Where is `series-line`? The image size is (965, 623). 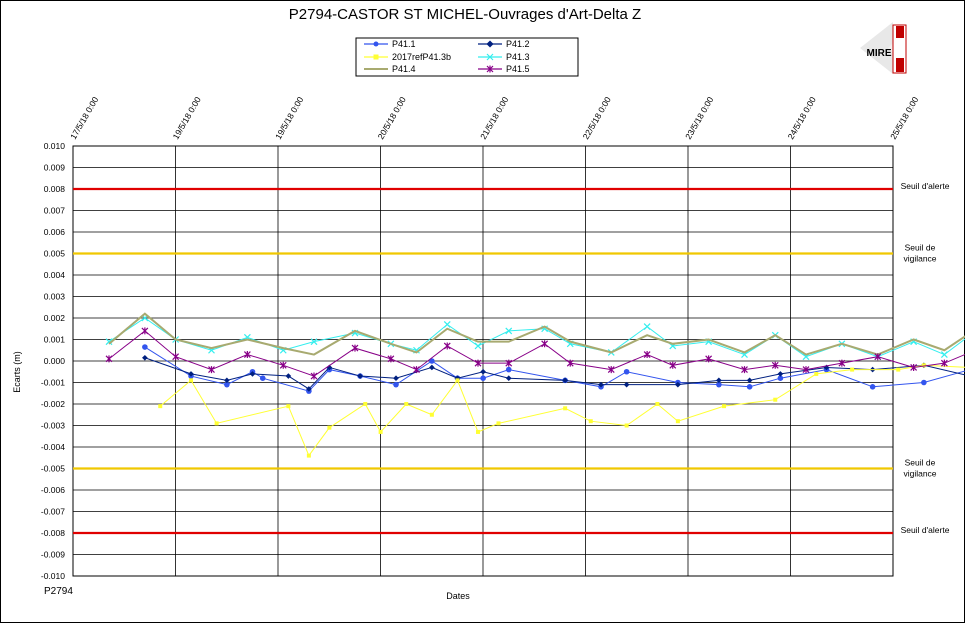 series-line is located at coordinates (554, 373).